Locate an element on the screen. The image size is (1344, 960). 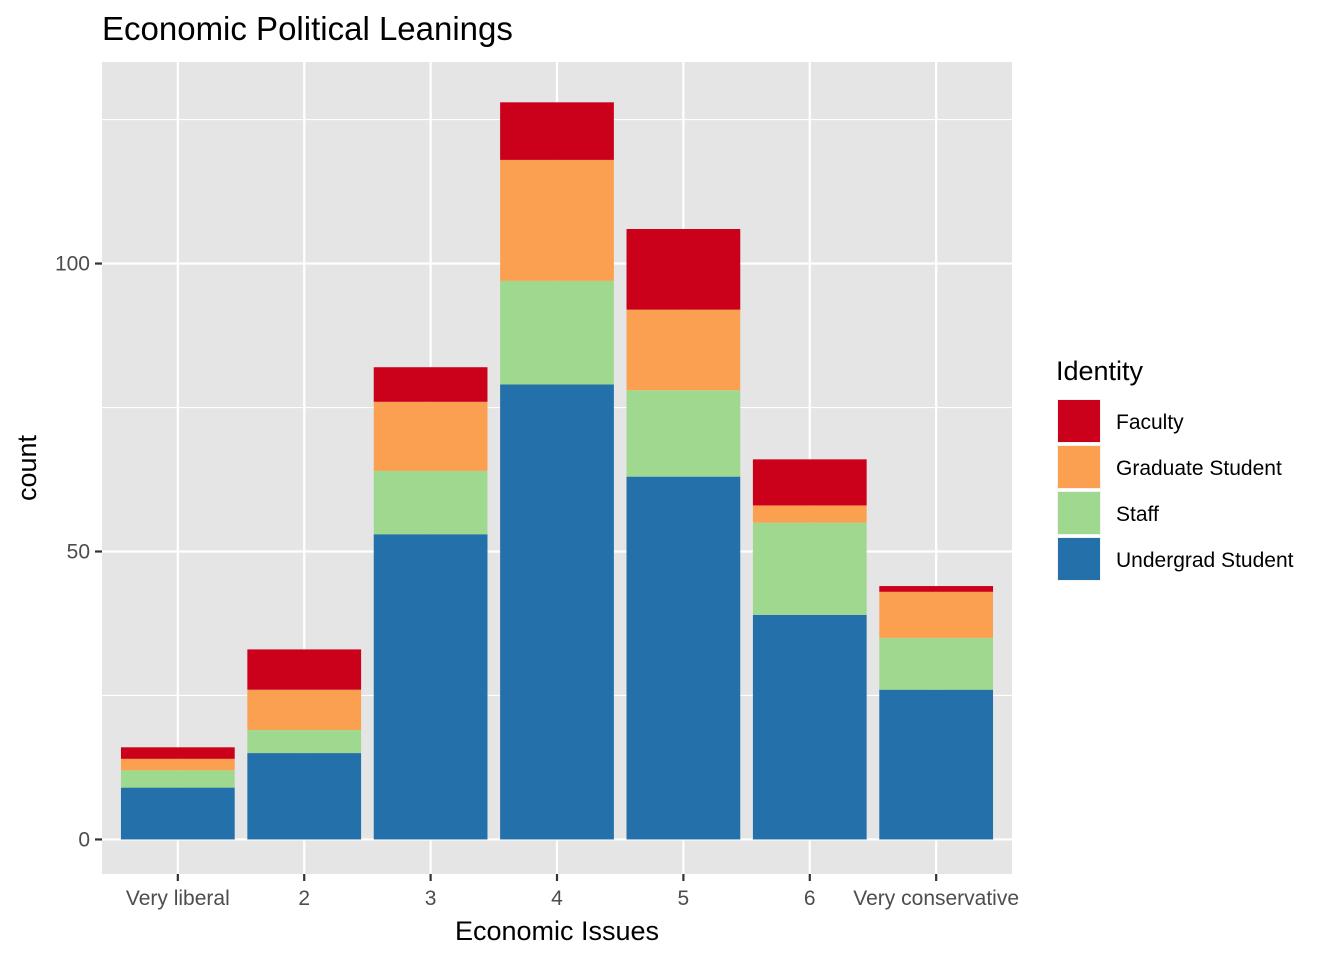
x-tick-label: Very conservative is located at coordinates (936, 898).